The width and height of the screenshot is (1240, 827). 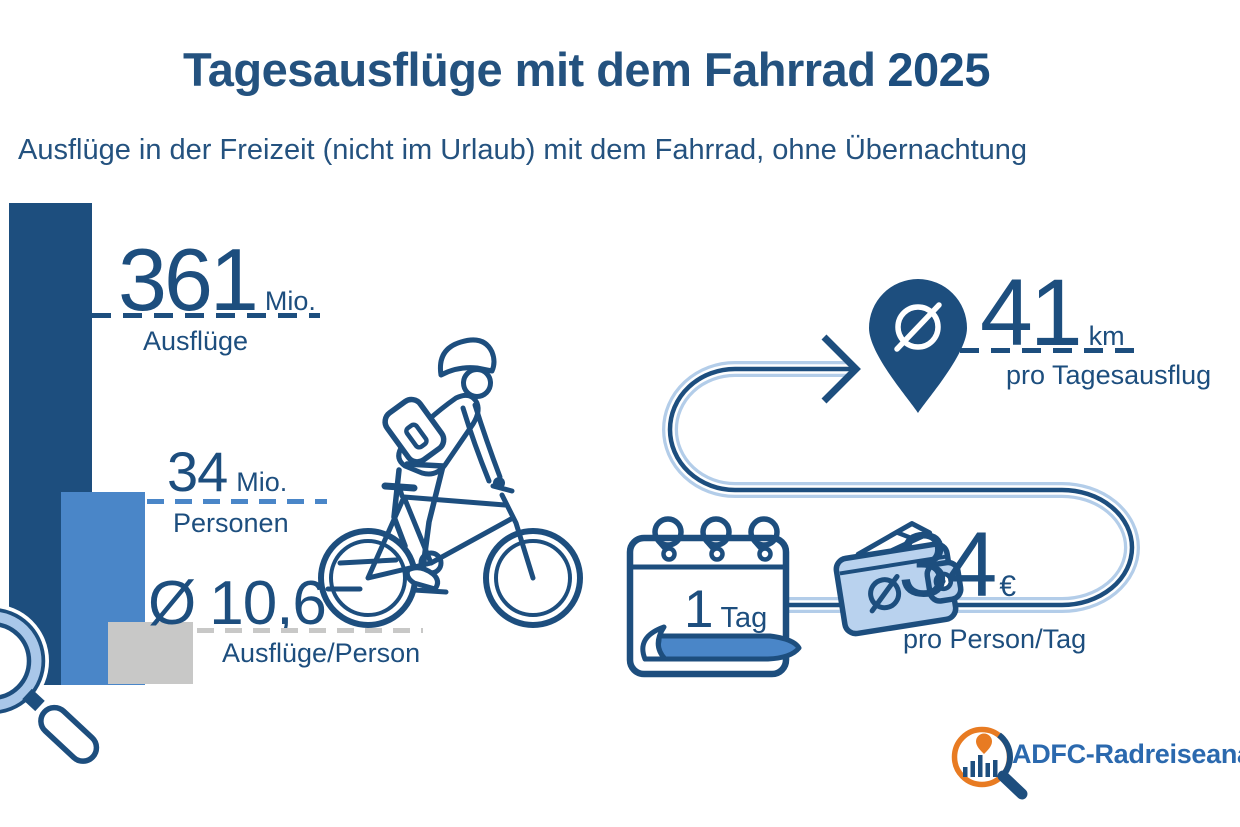 I want to click on stat-trips: 361 Mio., so click(x=217, y=280).